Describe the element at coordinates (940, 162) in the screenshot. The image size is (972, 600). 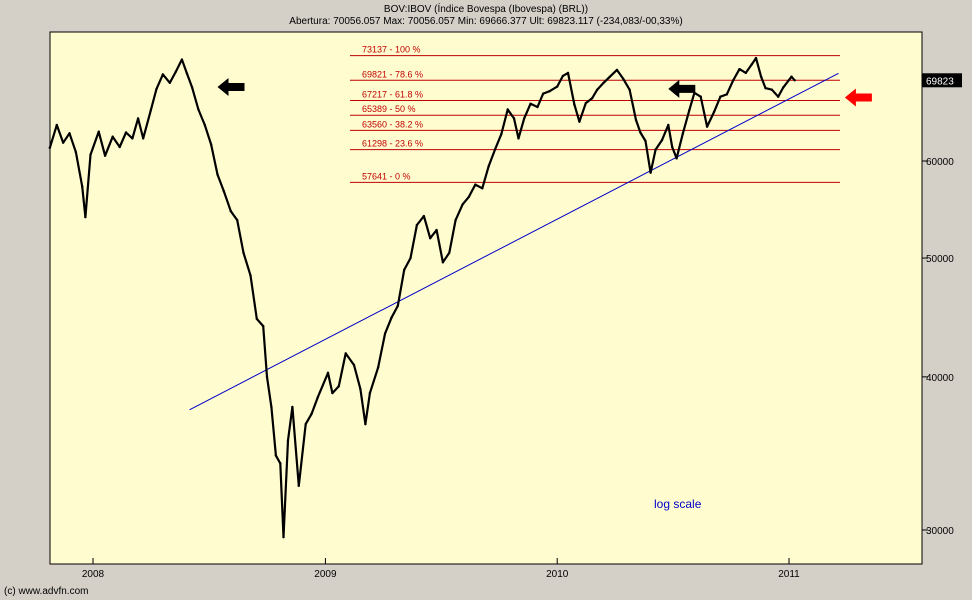
I see `y-tick-label: 60000` at that location.